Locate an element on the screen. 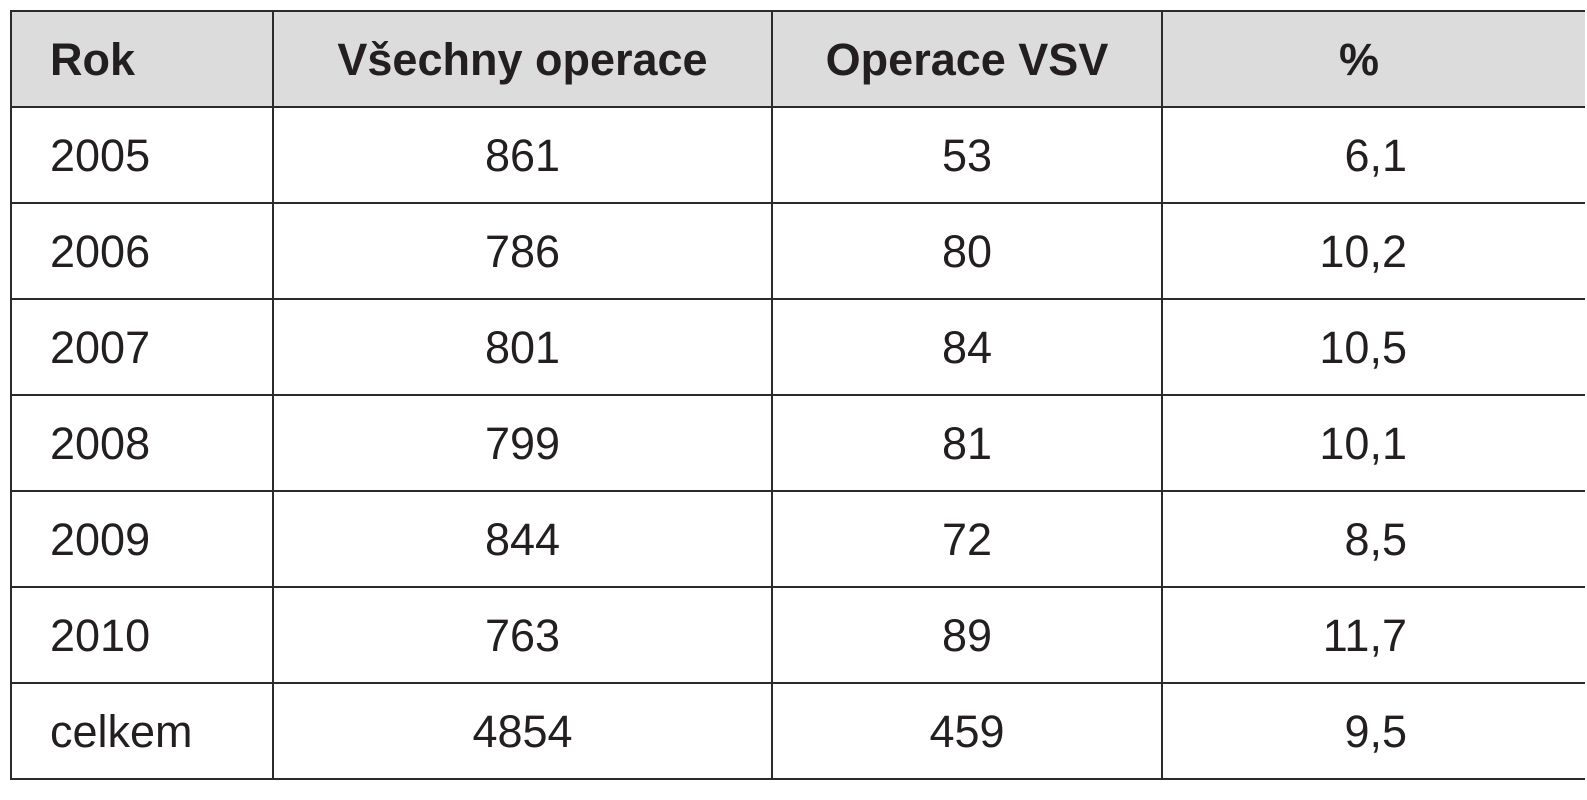 The image size is (1587, 800). cell-all-operations: 786 is located at coordinates (522, 251).